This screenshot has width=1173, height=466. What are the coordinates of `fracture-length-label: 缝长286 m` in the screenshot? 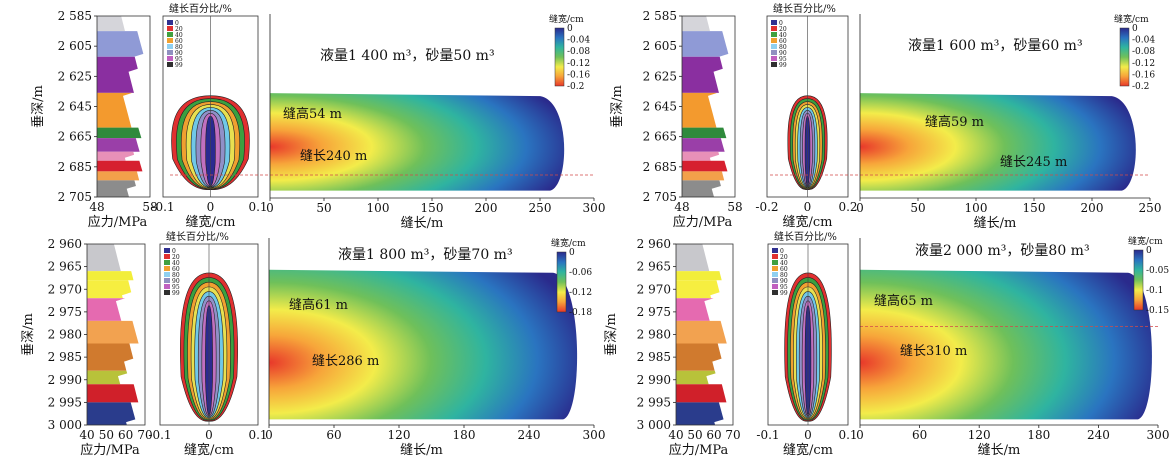 It's located at (345, 361).